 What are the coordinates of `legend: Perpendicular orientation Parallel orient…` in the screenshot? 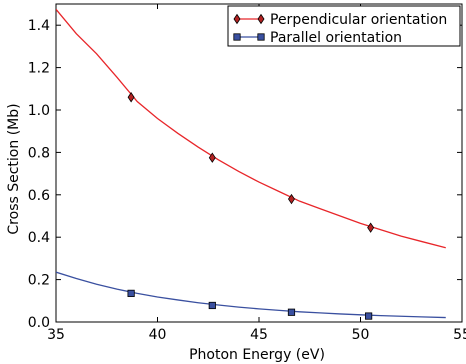 It's located at (344, 26).